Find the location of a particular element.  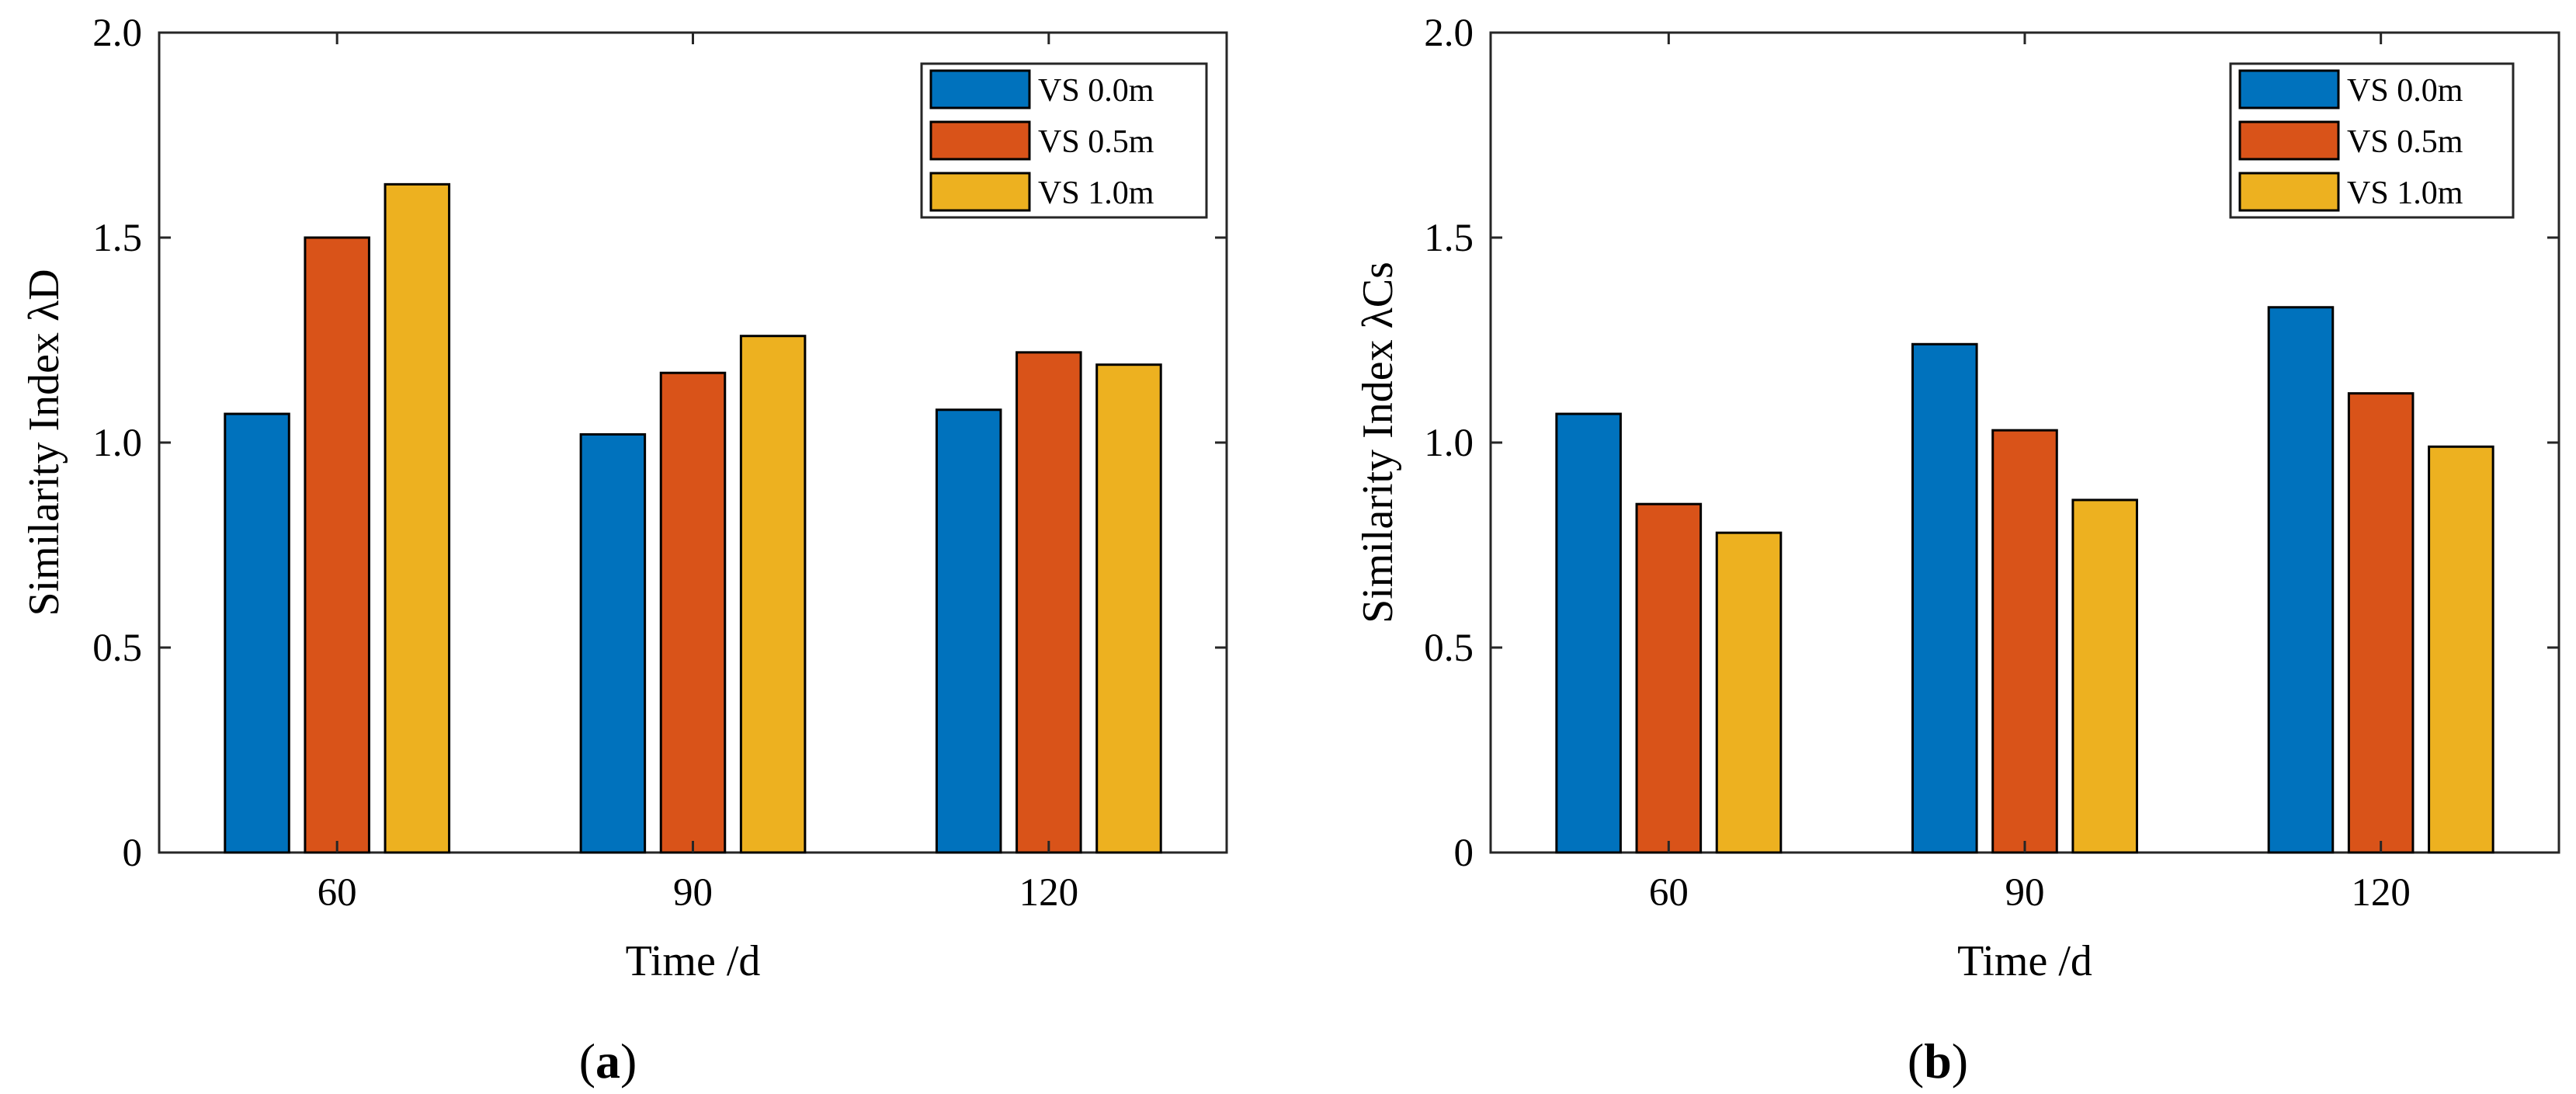

panel-caption: (b) is located at coordinates (1938, 1061).